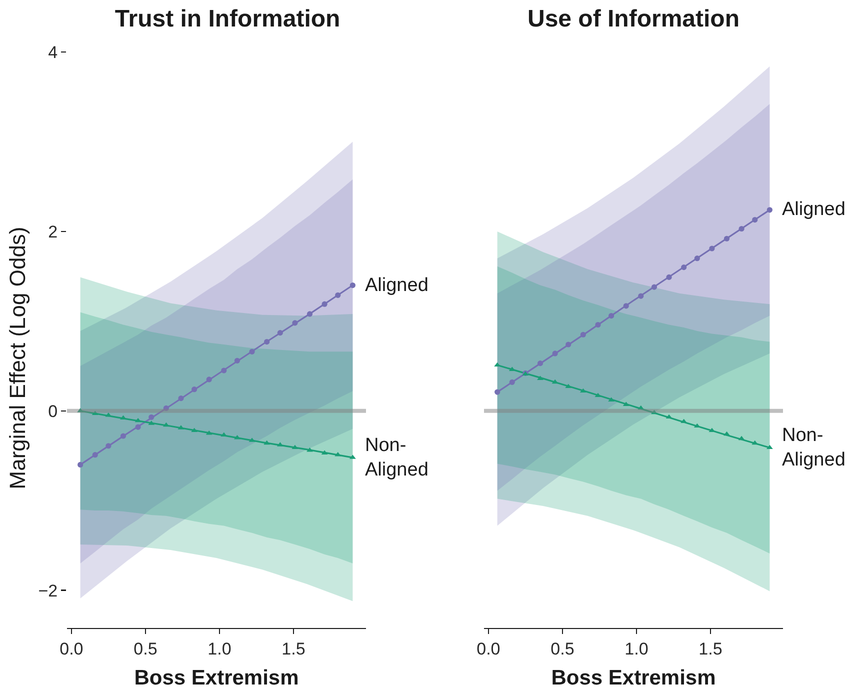  What do you see at coordinates (53, 411) in the screenshot?
I see `y-tick-label: 0` at bounding box center [53, 411].